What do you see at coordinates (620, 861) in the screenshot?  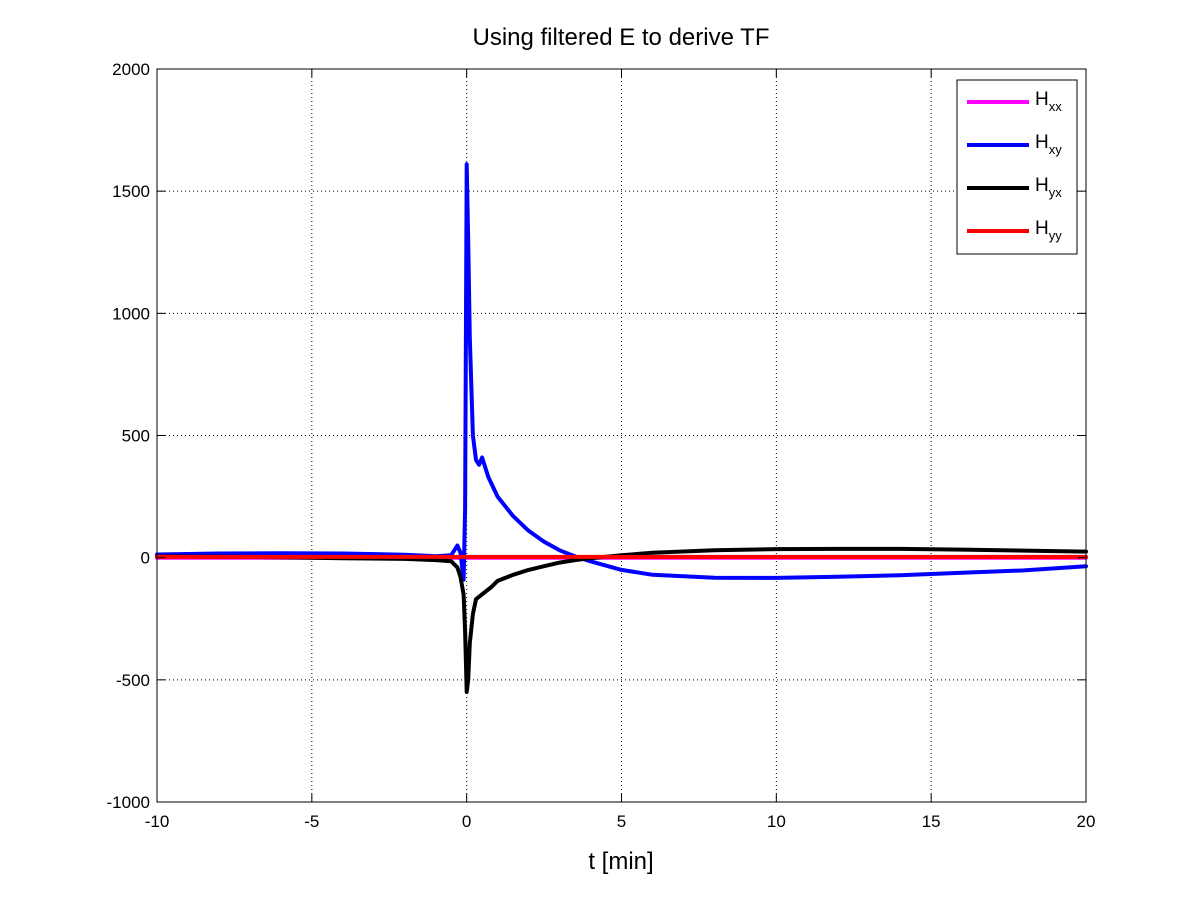 I see `x-axis-label: t [min]` at bounding box center [620, 861].